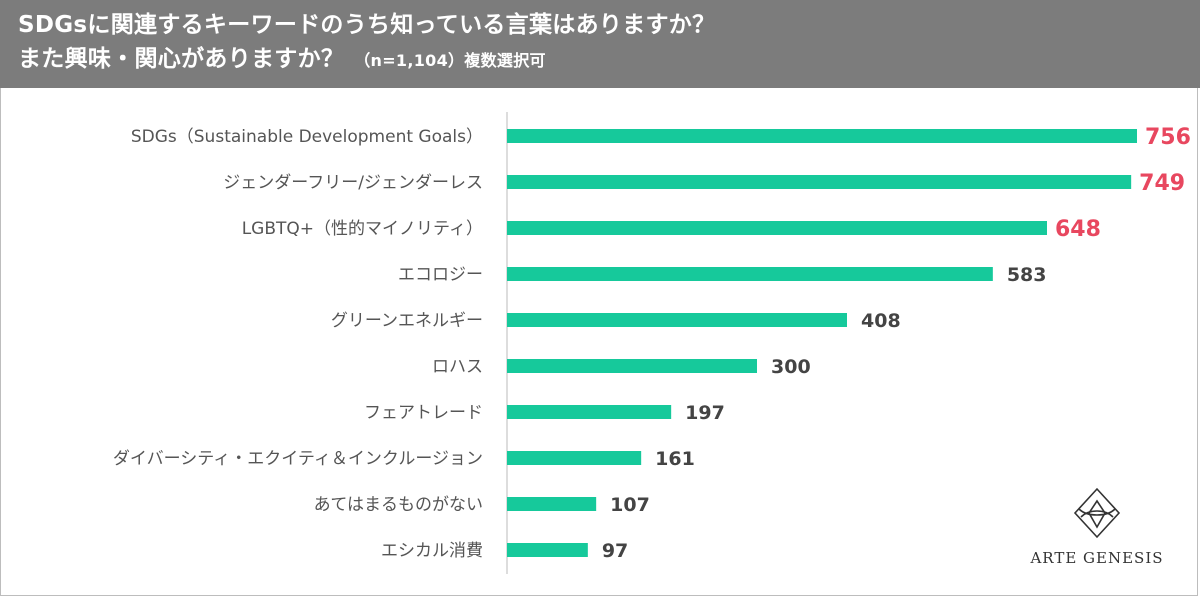  Describe the element at coordinates (307, 137) in the screenshot. I see `category-label: SDGs（Sustainable Development Goals）` at that location.